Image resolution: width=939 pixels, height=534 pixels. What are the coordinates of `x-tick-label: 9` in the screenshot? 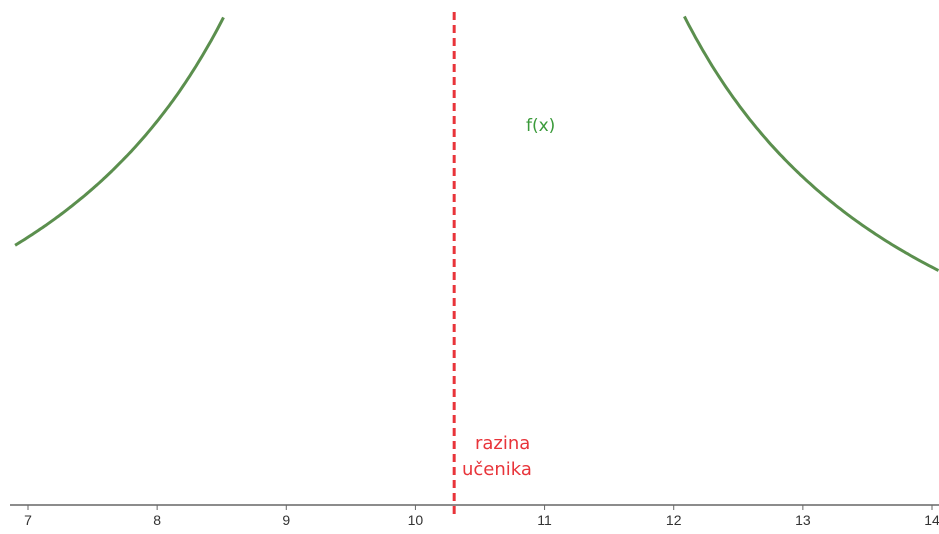 It's located at (286, 520).